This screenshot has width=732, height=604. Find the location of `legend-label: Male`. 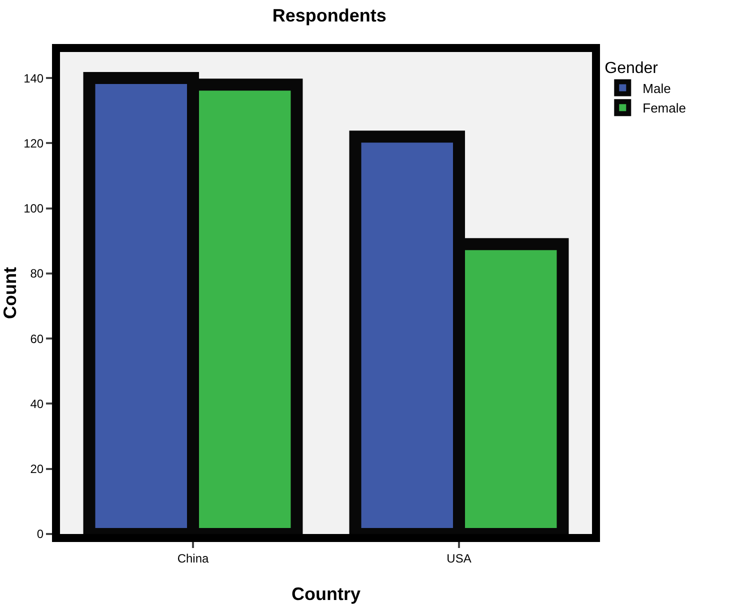

legend-label: Male is located at coordinates (656, 88).